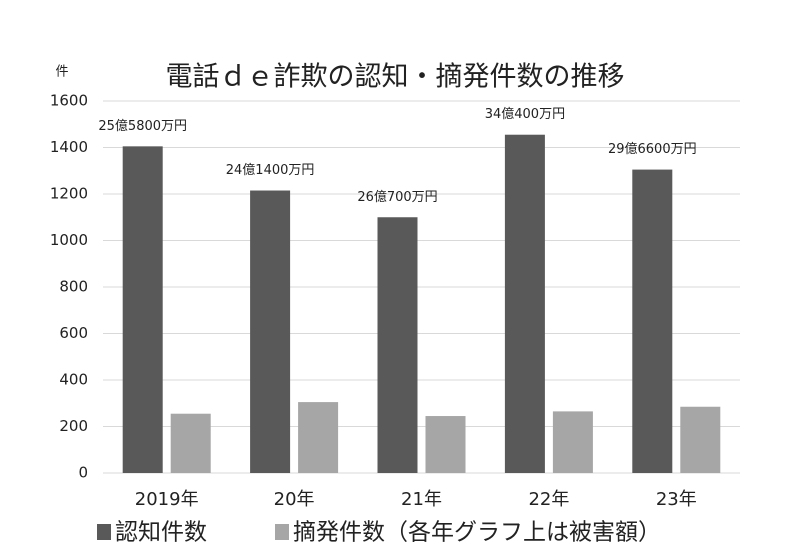 The height and width of the screenshot is (559, 800). I want to click on legend-label: 摘発件数（各年グラフ上は被害額）, so click(477, 533).